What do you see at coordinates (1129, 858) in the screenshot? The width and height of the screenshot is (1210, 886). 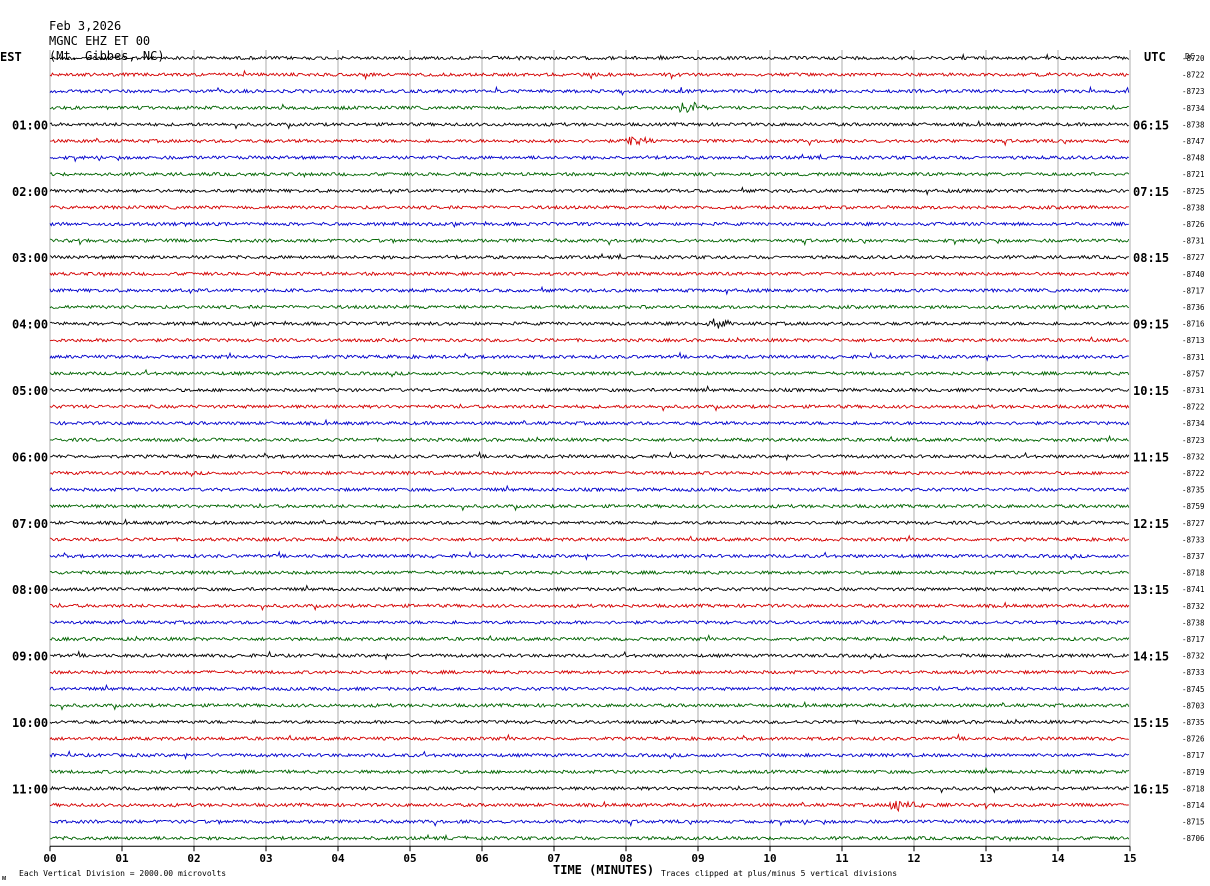 I see `x-tick-label: 15` at bounding box center [1129, 858].